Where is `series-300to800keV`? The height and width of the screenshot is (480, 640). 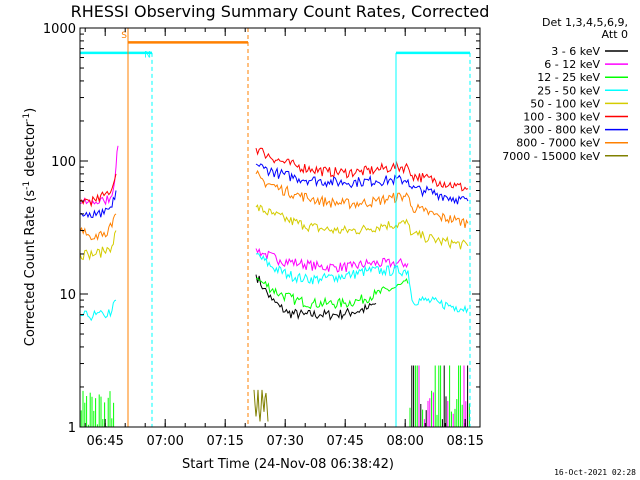 series-300to800keV is located at coordinates (274, 191).